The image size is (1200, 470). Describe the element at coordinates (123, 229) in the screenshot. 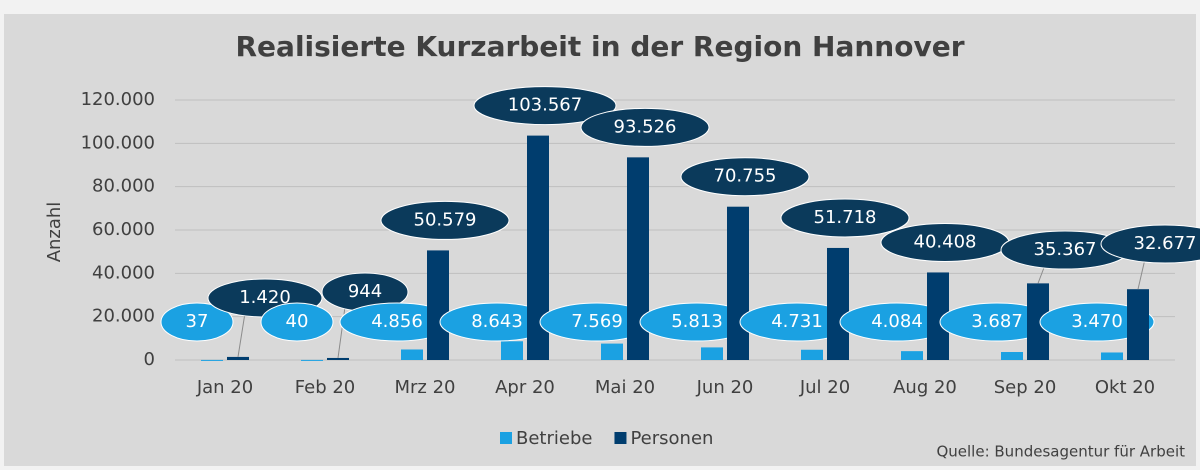

I see `y-tick-label: 60.000` at that location.